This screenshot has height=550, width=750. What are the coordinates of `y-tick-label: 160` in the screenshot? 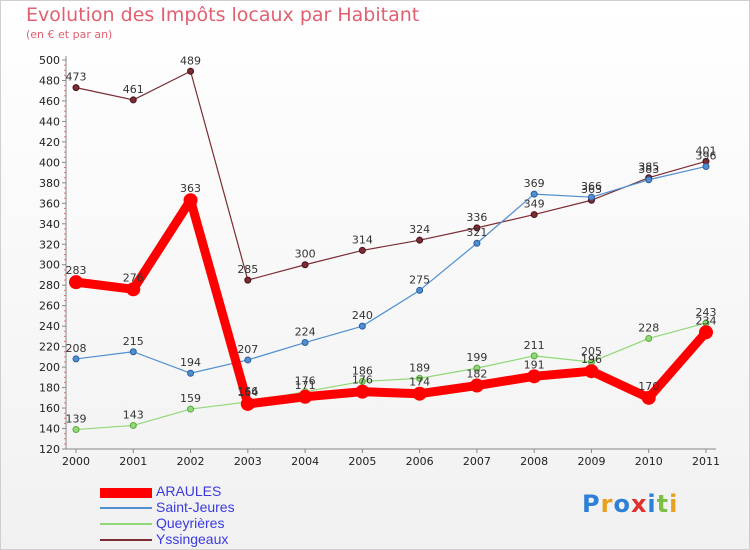 It's located at (49, 408).